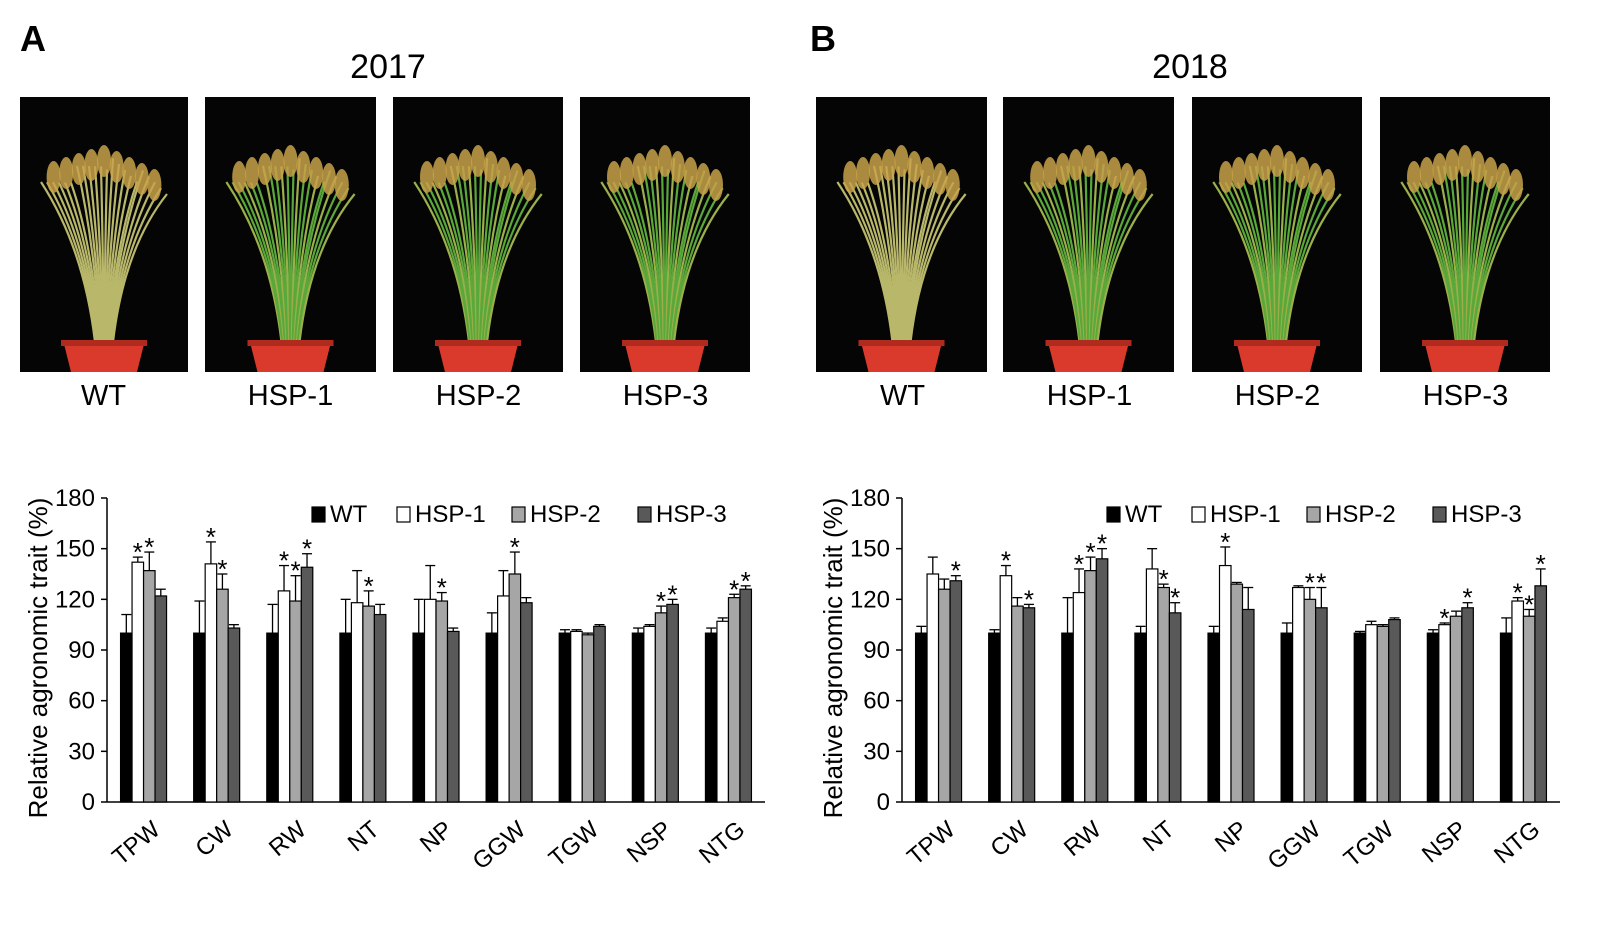  What do you see at coordinates (136, 843) in the screenshot?
I see `x-tick-label-tpw: TPW` at bounding box center [136, 843].